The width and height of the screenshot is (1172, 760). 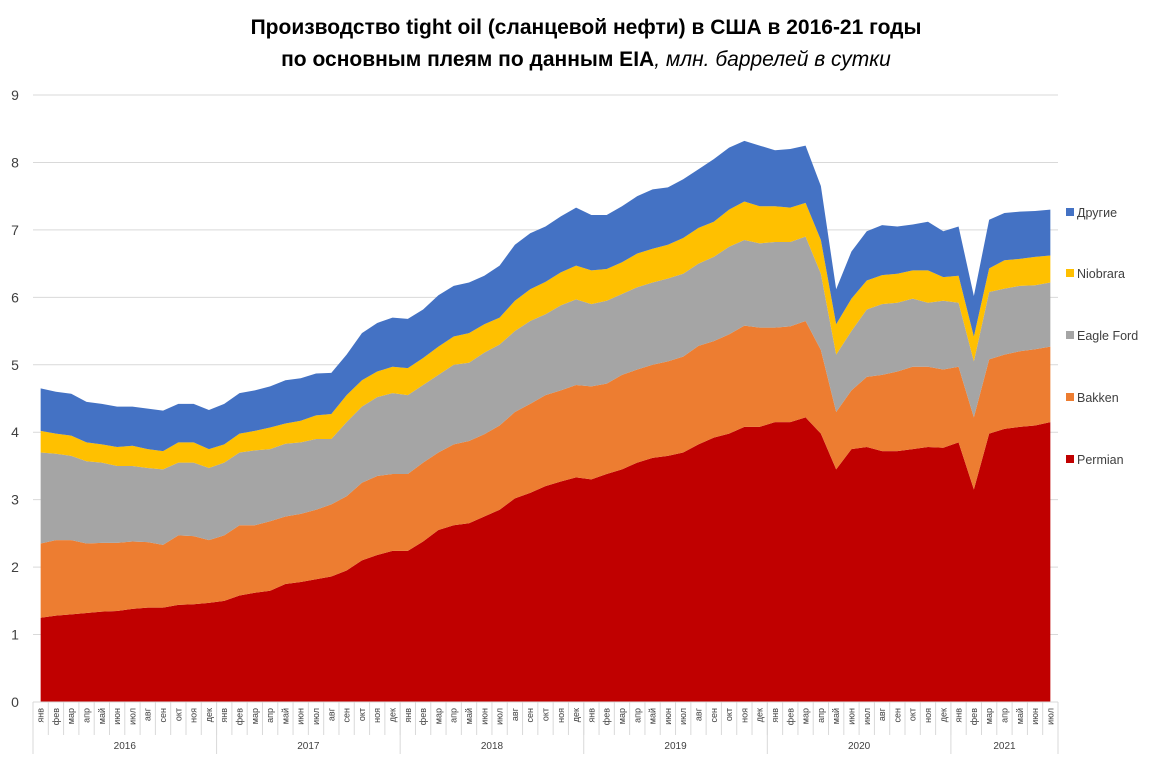 What do you see at coordinates (308, 746) in the screenshot?
I see `x-tick-year: 2017` at bounding box center [308, 746].